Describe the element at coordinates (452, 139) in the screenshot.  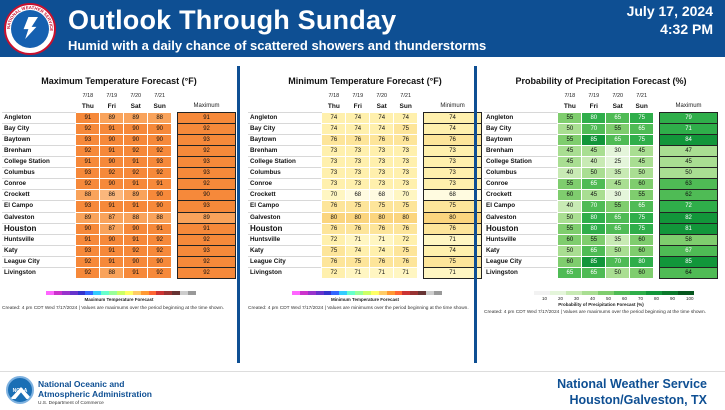
I see `summary-cell: 76` at that location.